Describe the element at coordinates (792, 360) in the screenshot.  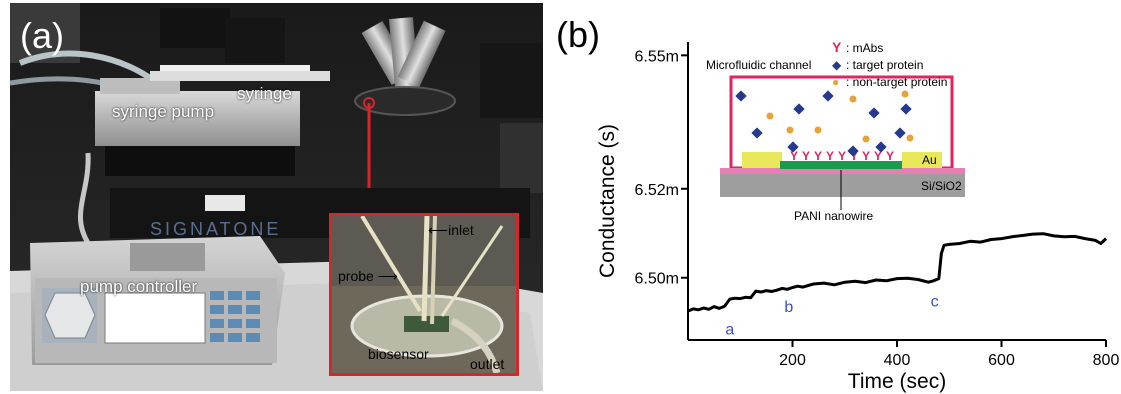
I see `x-tick-label: 200` at that location.